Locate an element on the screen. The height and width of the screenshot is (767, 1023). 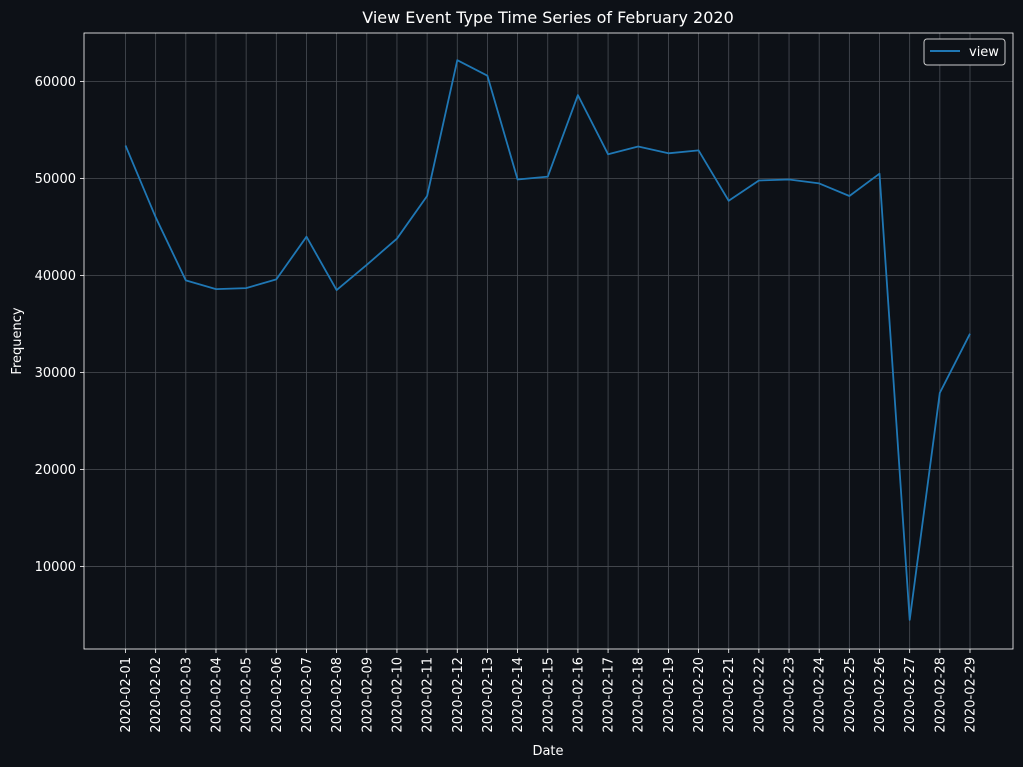
x-tick-label: 2020-02-12 is located at coordinates (458, 695).